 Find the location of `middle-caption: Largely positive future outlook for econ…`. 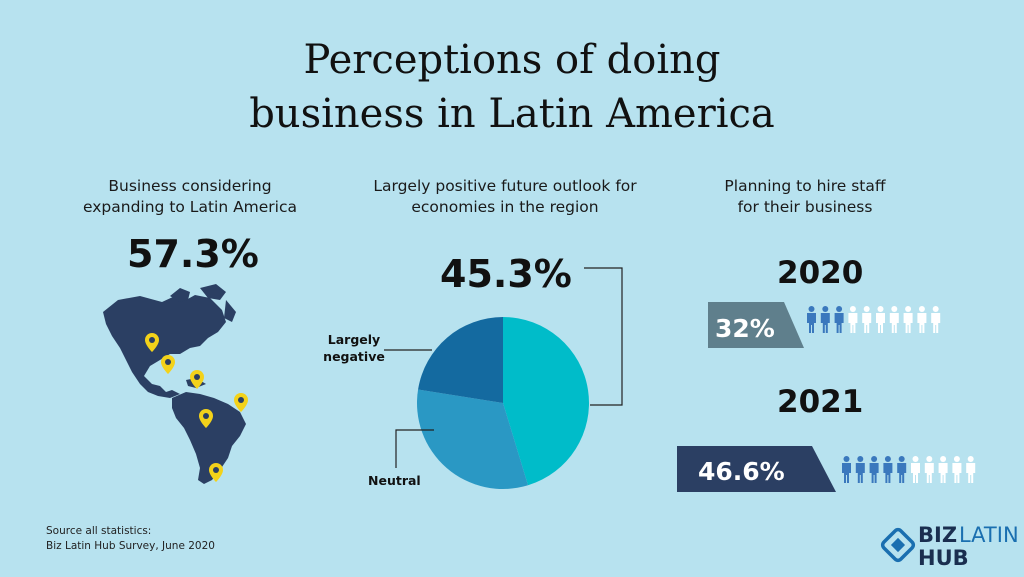

middle-caption: Largely positive future outlook for econ… is located at coordinates (505, 197).